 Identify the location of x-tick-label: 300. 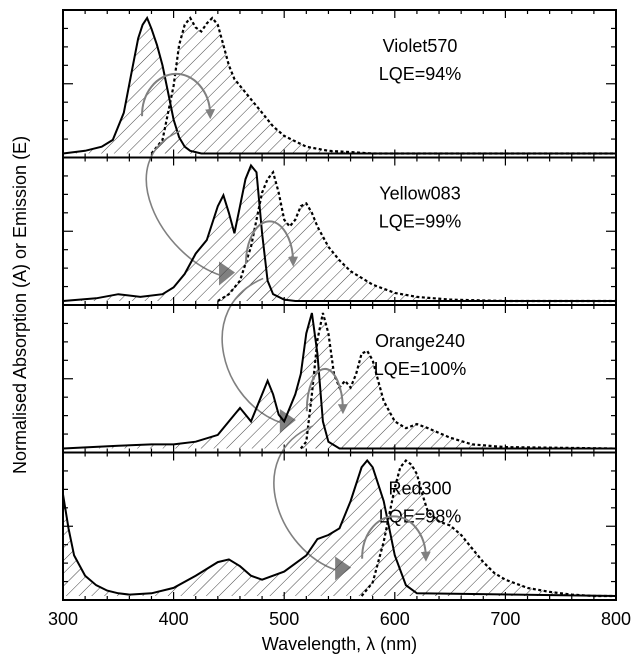
(63, 619).